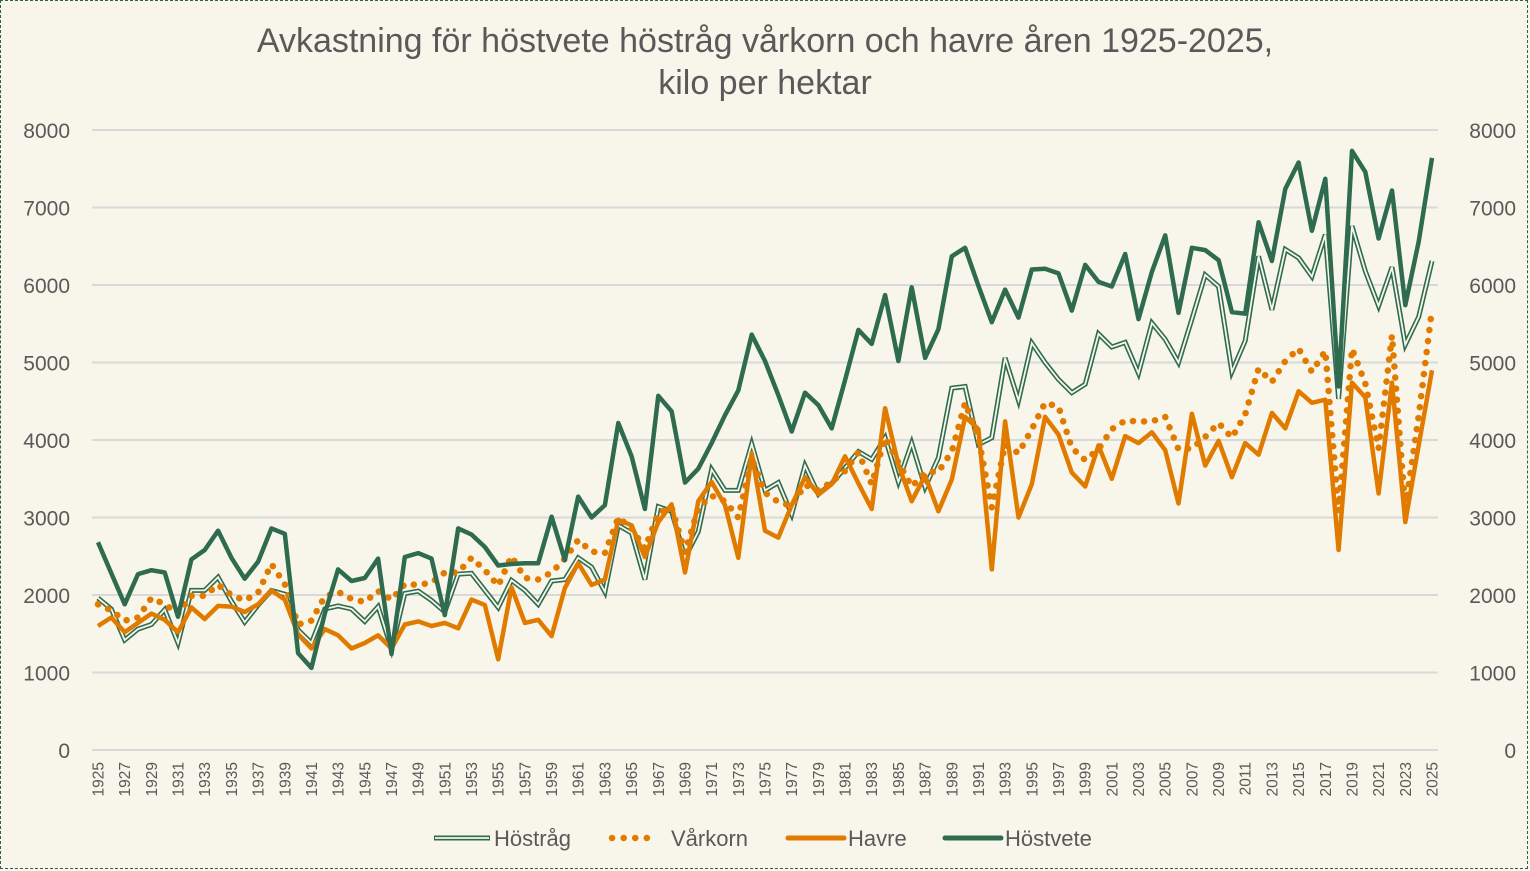  I want to click on x-tick-label: 2021, so click(1379, 779).